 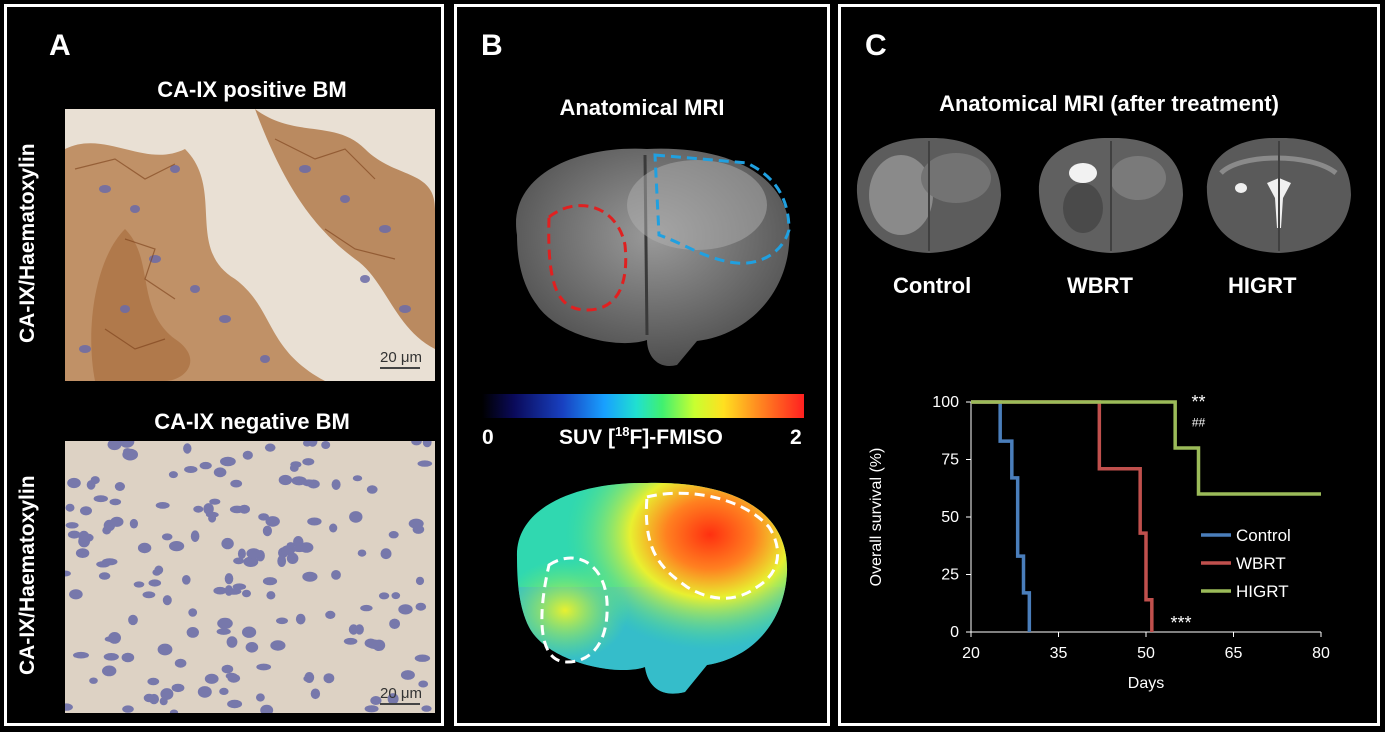 What do you see at coordinates (1278, 195) in the screenshot?
I see `mri-higrt` at bounding box center [1278, 195].